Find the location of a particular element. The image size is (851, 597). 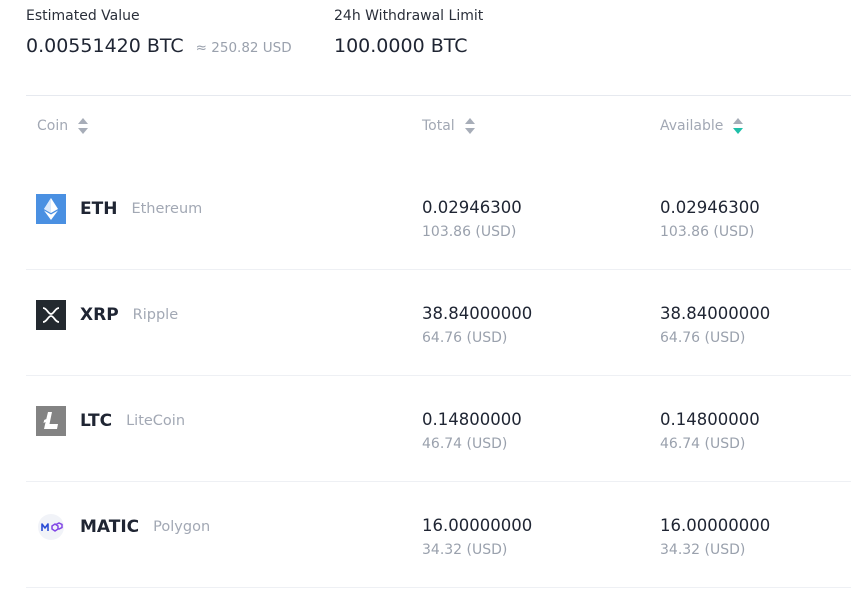

estimated-value-btc: 0.00551420 BTC is located at coordinates (105, 46).